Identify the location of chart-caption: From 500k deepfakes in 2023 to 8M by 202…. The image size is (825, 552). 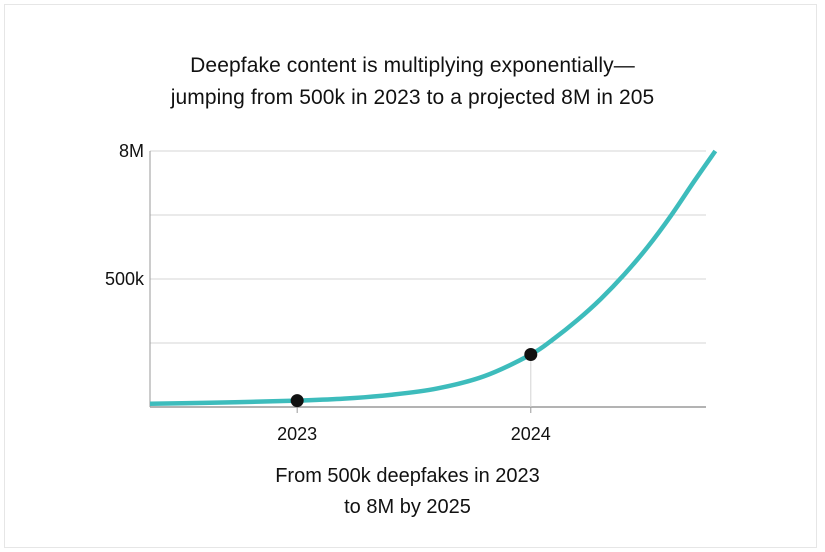
(407, 492).